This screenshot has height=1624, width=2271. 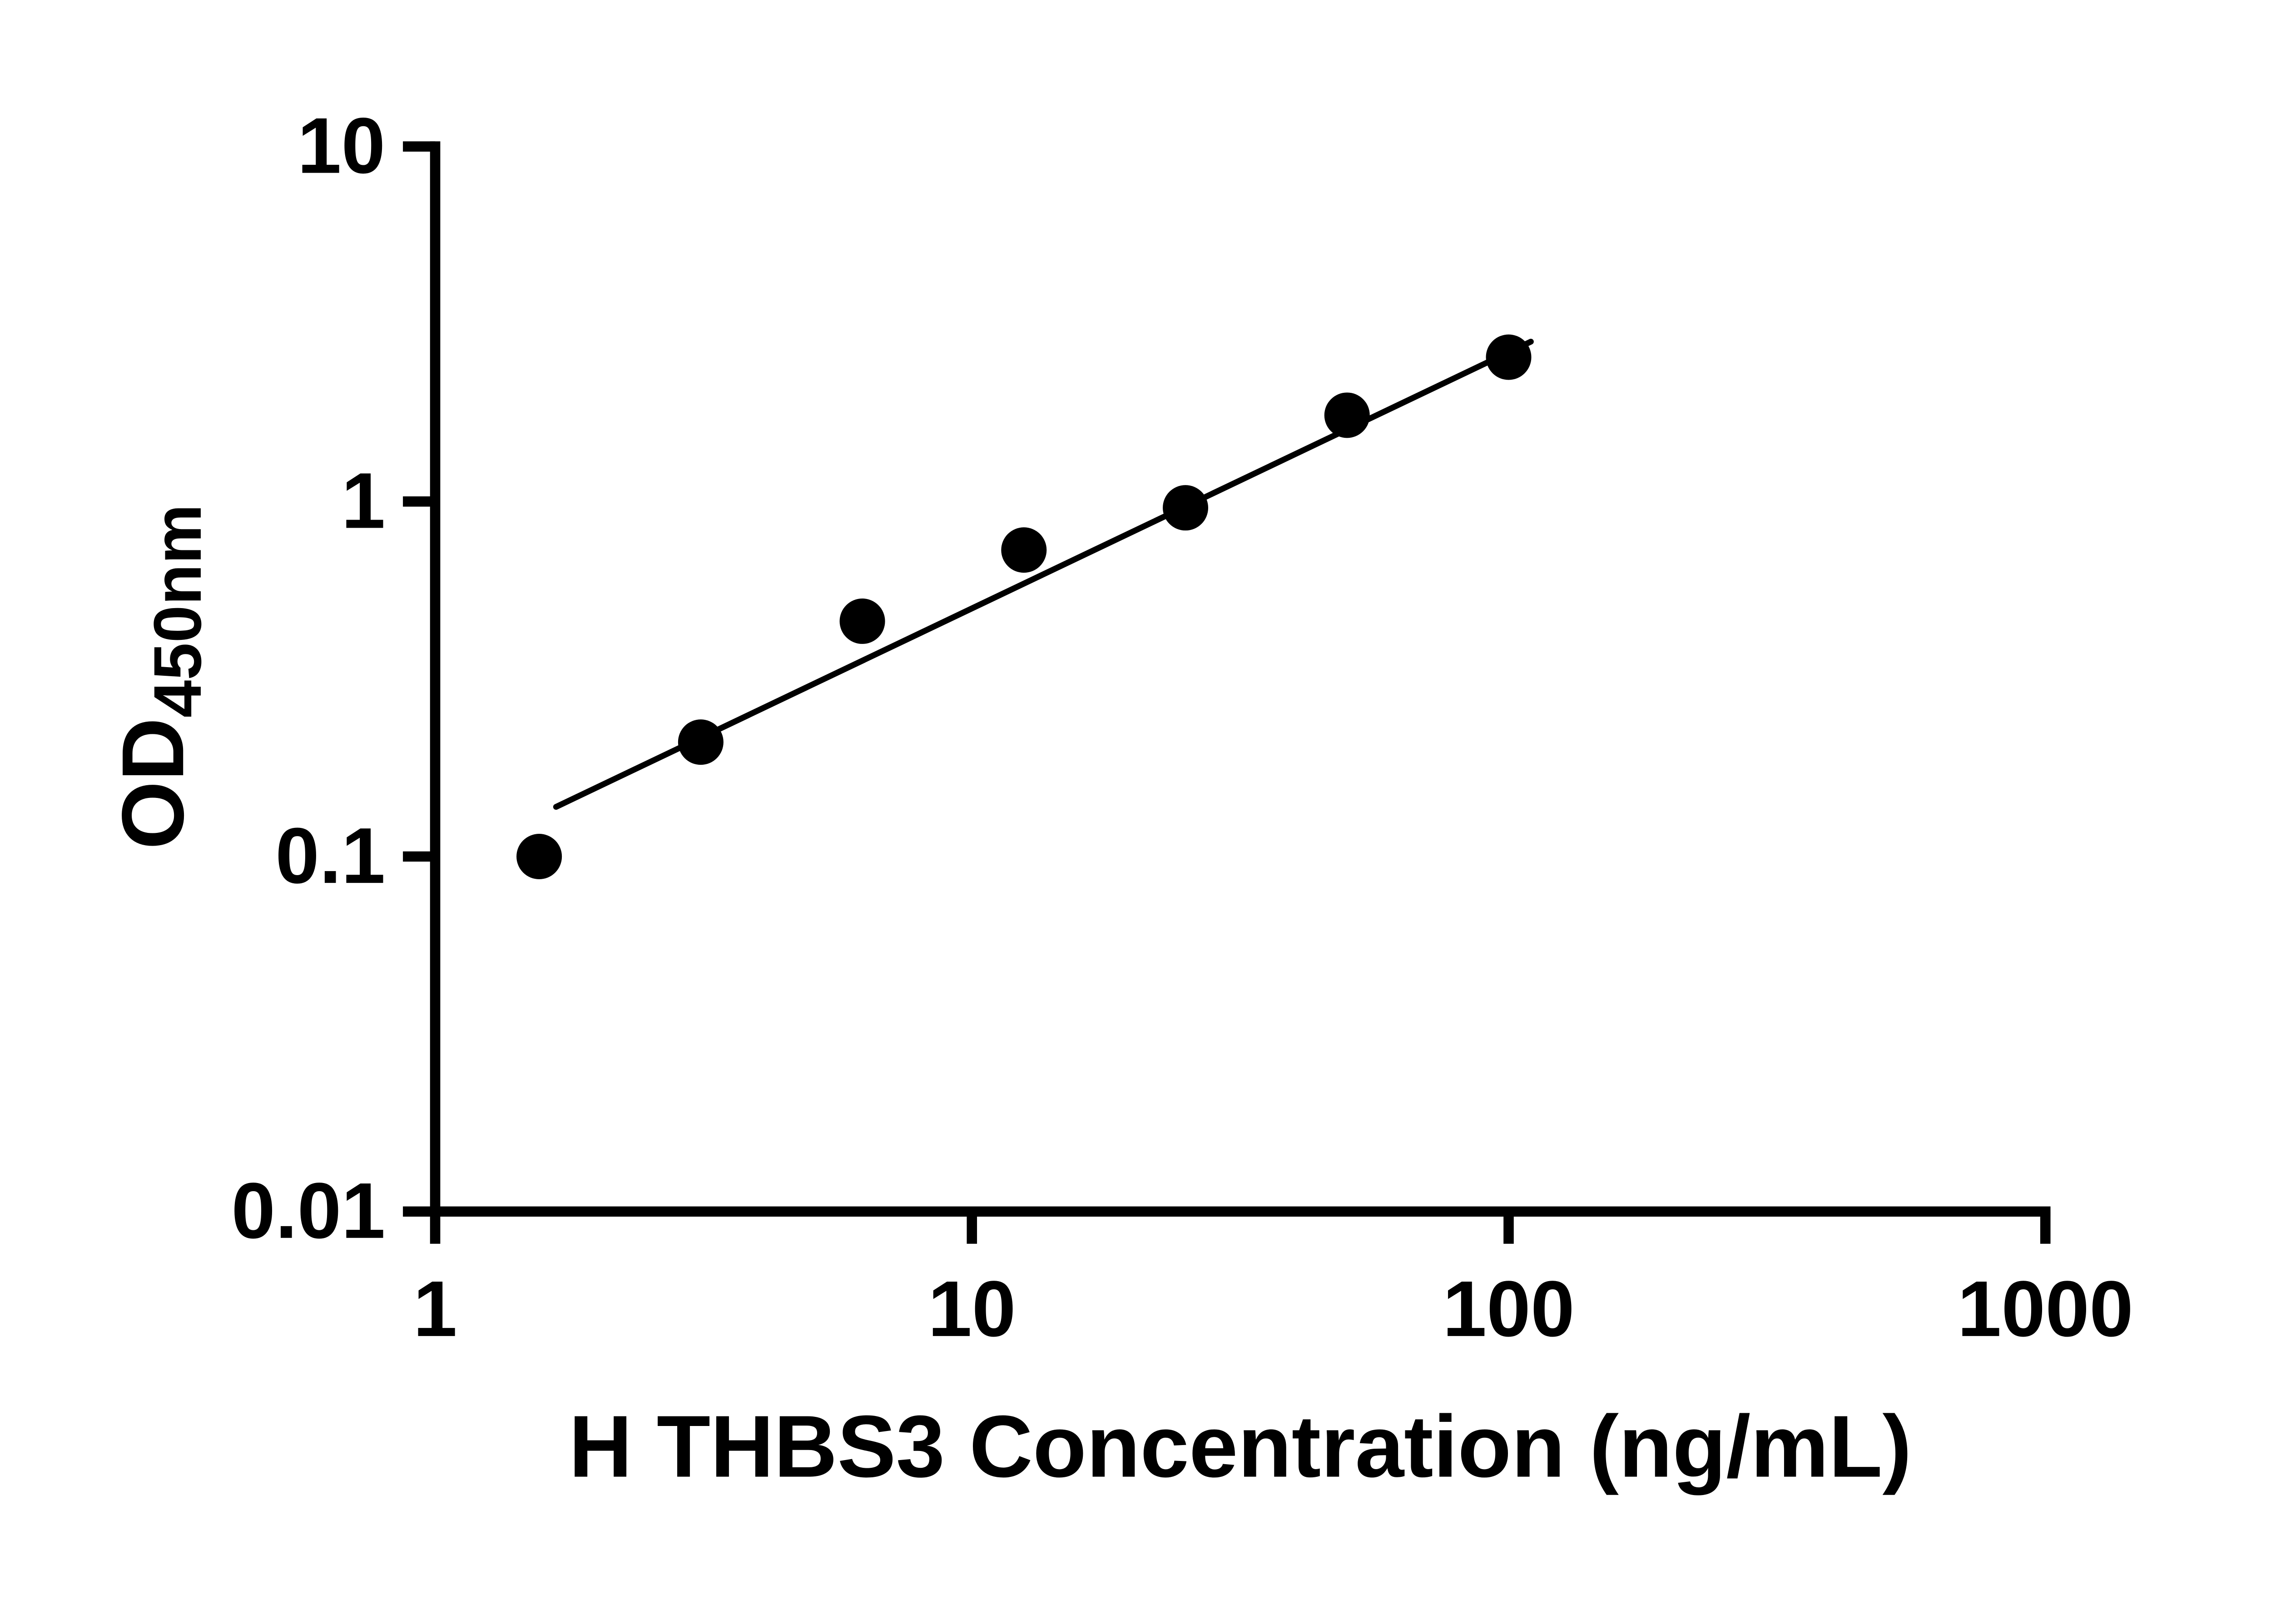 I want to click on x-tick-label: 100, so click(x=1509, y=1308).